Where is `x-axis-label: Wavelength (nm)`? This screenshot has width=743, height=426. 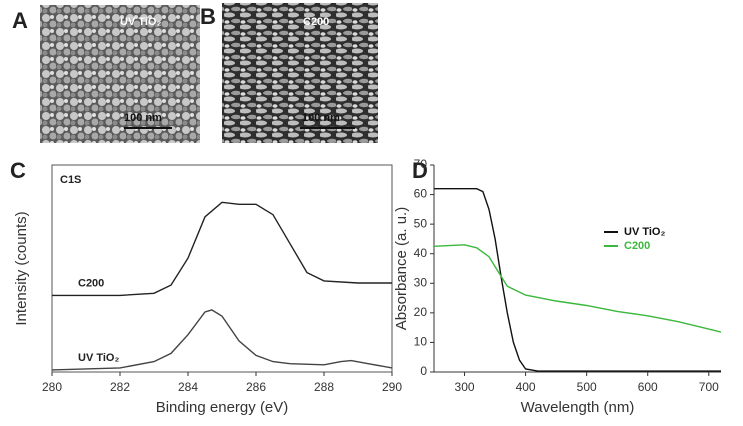
x-axis-label: Wavelength (nm) is located at coordinates (578, 407).